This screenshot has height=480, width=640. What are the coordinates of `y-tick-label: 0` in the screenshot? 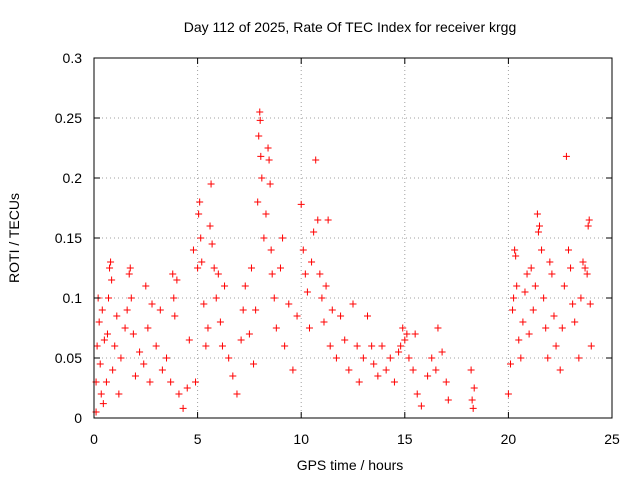 It's located at (78, 418).